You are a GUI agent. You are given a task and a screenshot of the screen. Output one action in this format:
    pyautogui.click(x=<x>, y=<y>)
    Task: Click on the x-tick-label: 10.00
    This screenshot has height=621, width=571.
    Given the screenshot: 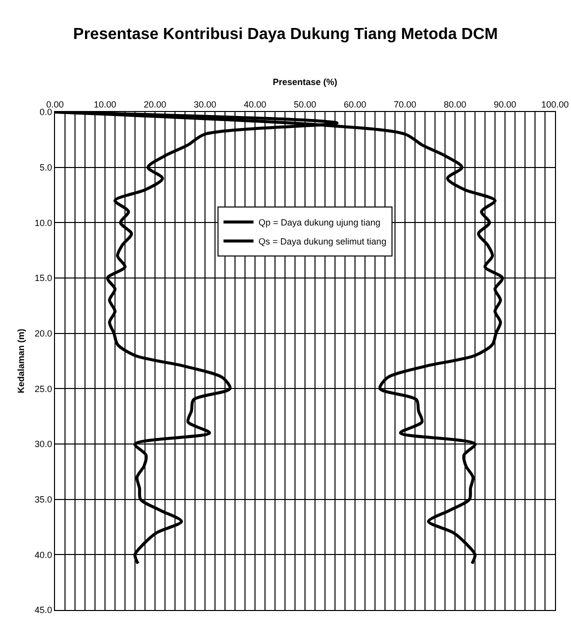 What is the action you would take?
    pyautogui.click(x=105, y=104)
    